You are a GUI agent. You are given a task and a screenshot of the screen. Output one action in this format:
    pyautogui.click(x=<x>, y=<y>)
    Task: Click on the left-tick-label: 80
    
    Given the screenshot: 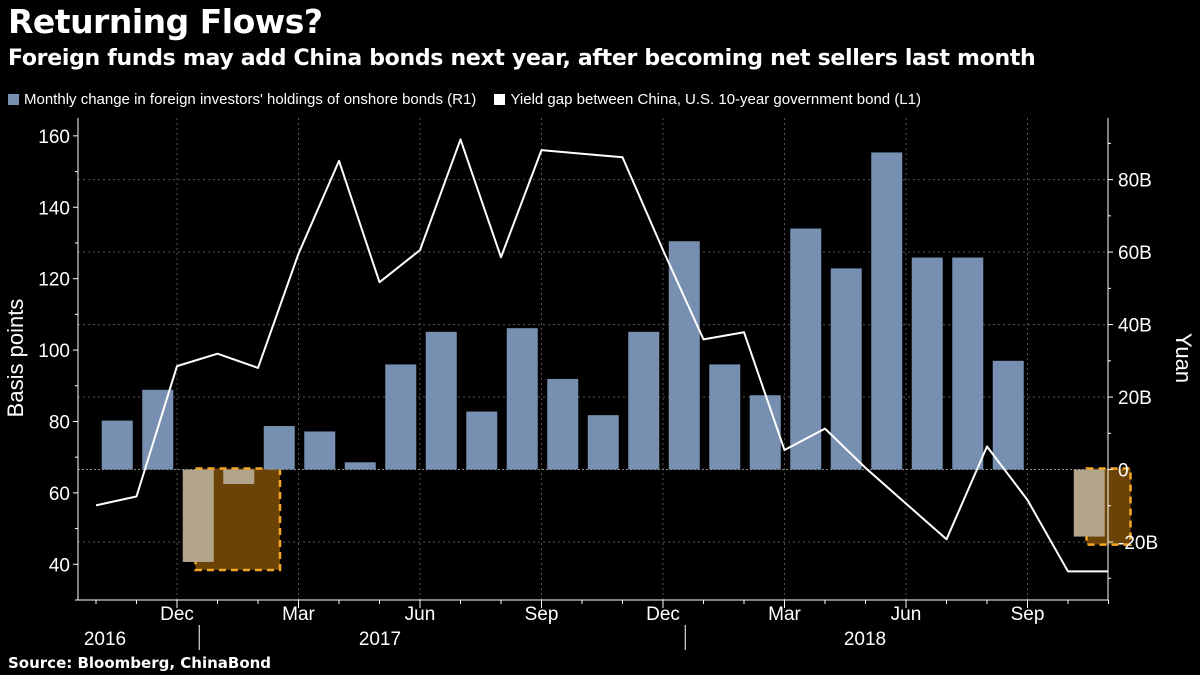 What is the action you would take?
    pyautogui.click(x=59, y=422)
    